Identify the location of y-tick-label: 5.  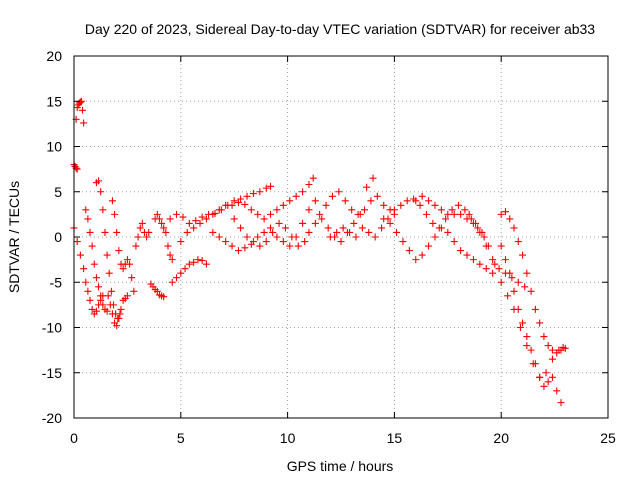
(58, 192).